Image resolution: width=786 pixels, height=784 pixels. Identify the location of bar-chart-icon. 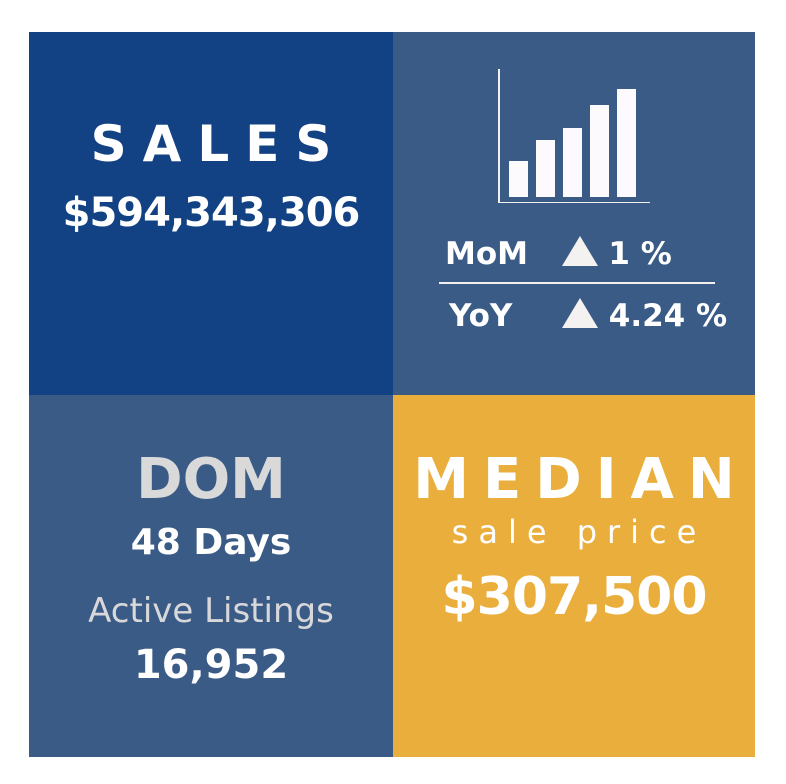
(575, 136).